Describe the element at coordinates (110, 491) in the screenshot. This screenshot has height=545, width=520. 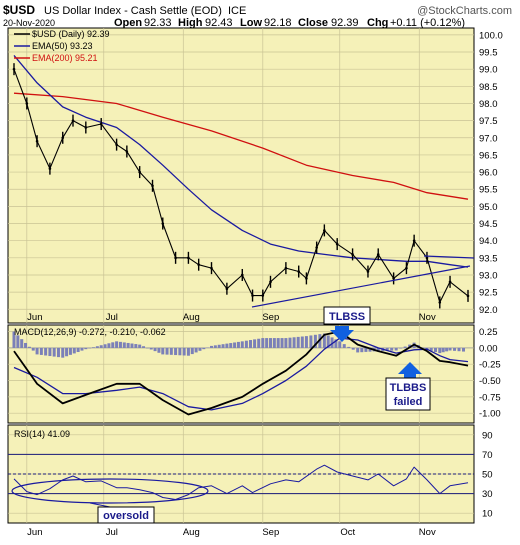
I see `oversold-ellipse` at that location.